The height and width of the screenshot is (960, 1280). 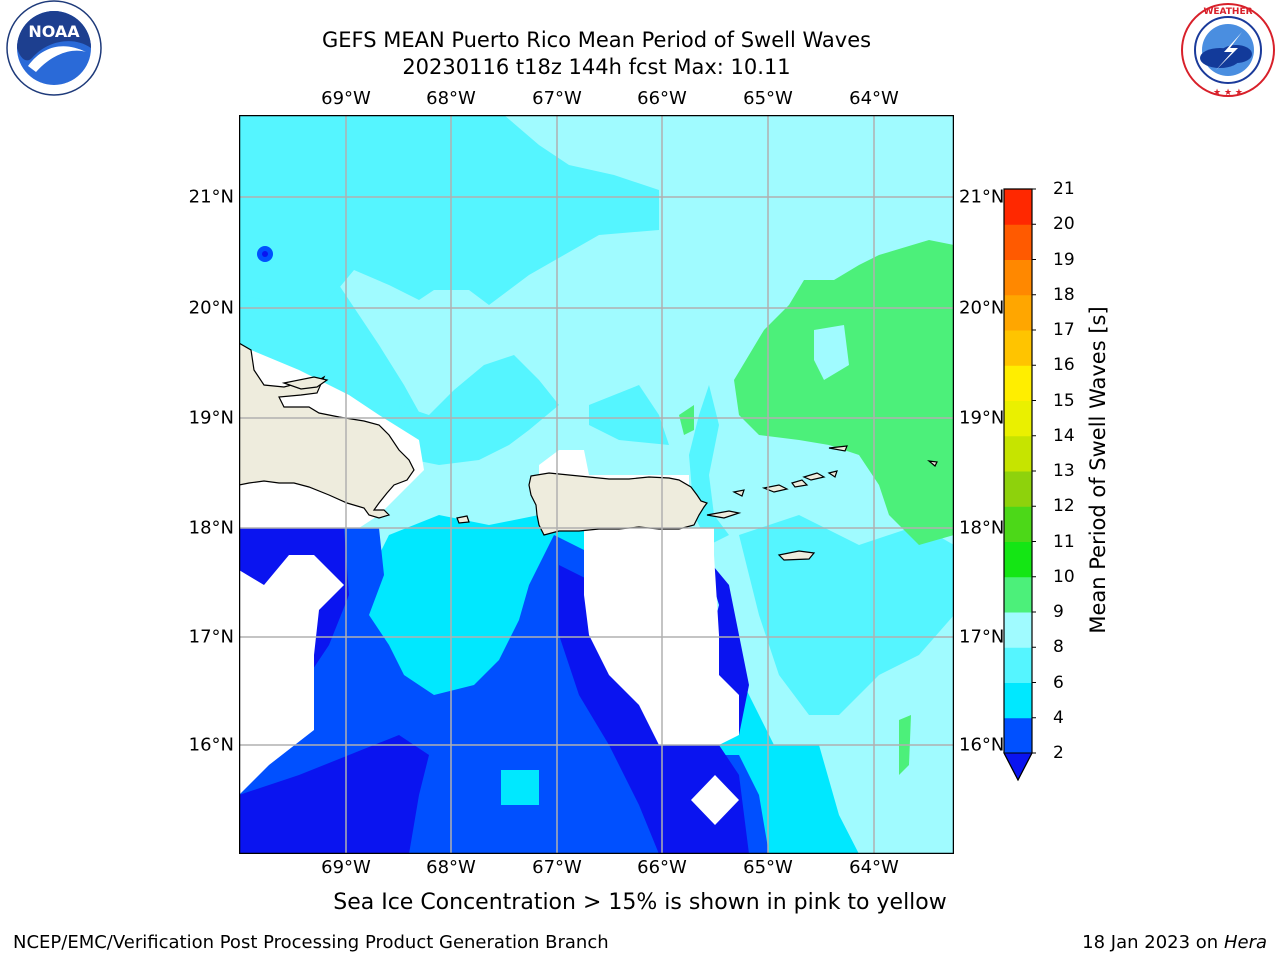 I want to click on map-title-line2: 20230116 t18z 144h fcst Max: 10.11, so click(x=596, y=67).